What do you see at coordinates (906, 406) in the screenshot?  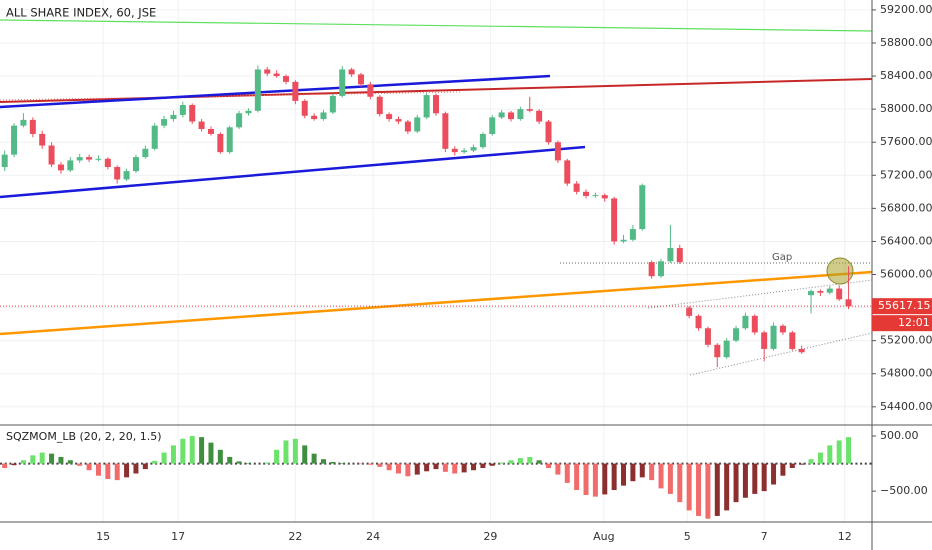 I see `y-tick-label: 54400.00` at bounding box center [906, 406].